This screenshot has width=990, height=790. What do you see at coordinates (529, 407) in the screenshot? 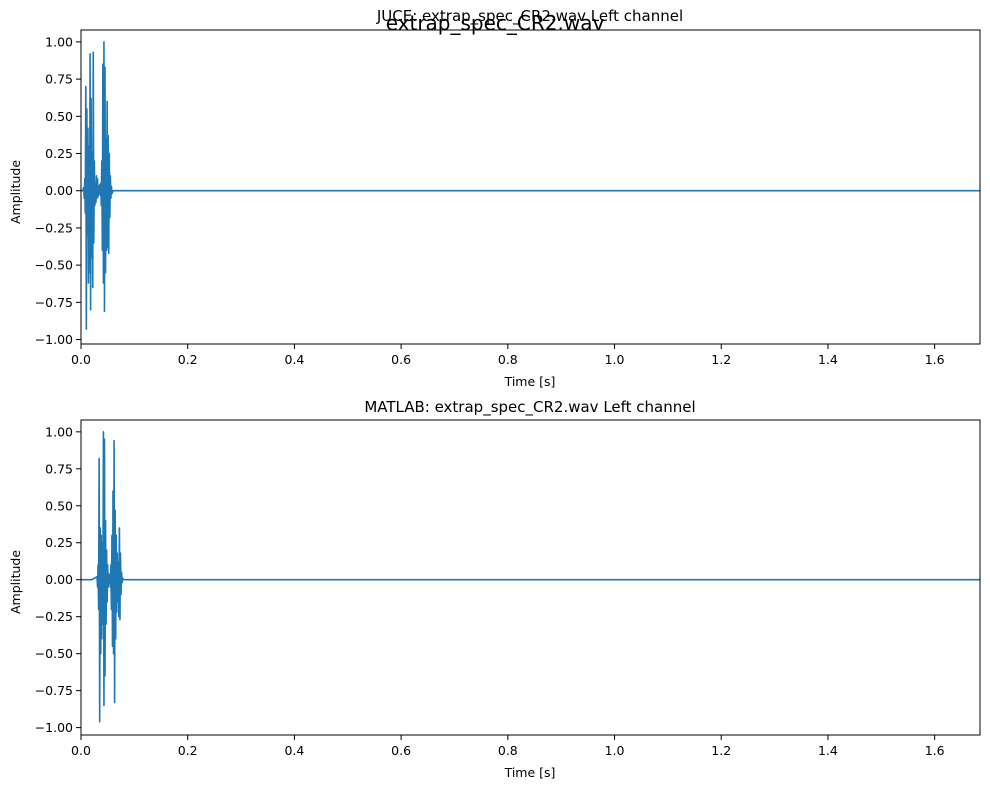
I see `subplot-title: MATLAB: extrap_spec_CR2.wav Left channel` at bounding box center [529, 407].